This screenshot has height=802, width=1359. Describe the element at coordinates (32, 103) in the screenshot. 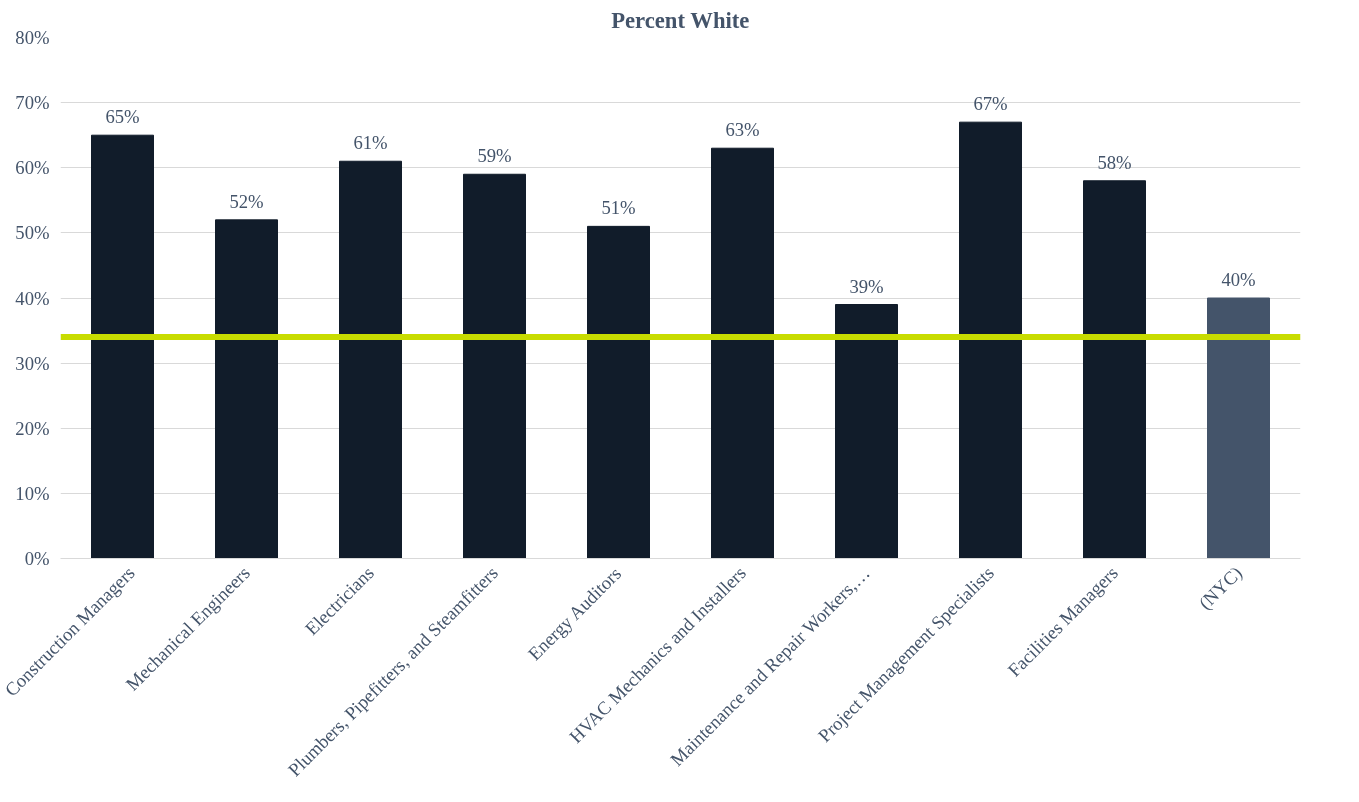

I see `y-tick-label: 70%` at that location.